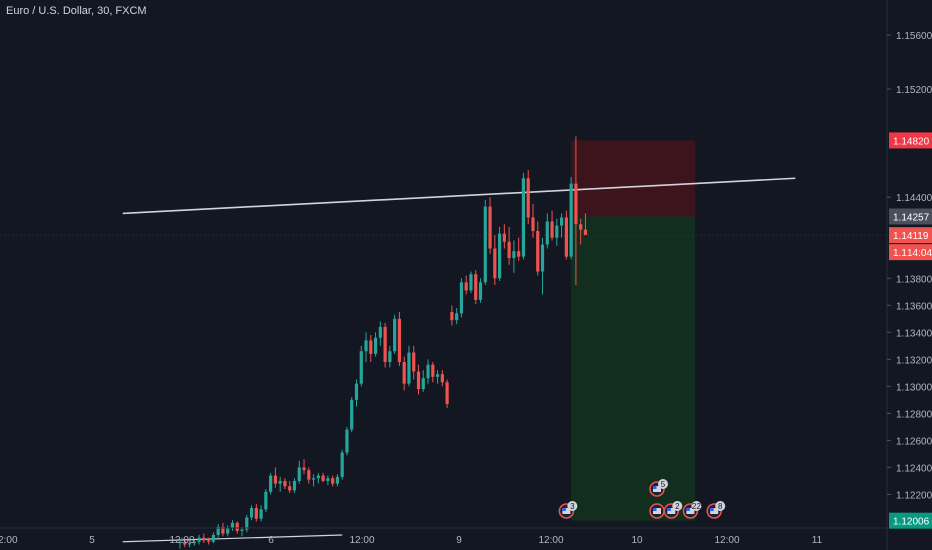 This screenshot has height=550, width=932. What do you see at coordinates (572, 506) in the screenshot?
I see `event-count-badge` at bounding box center [572, 506].